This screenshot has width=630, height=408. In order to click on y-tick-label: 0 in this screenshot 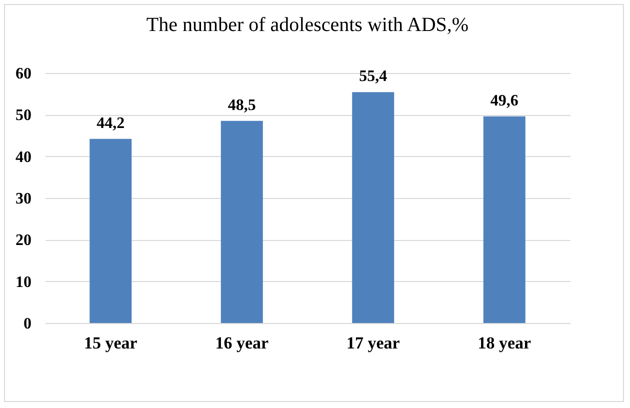, I will do `click(28, 324)`.